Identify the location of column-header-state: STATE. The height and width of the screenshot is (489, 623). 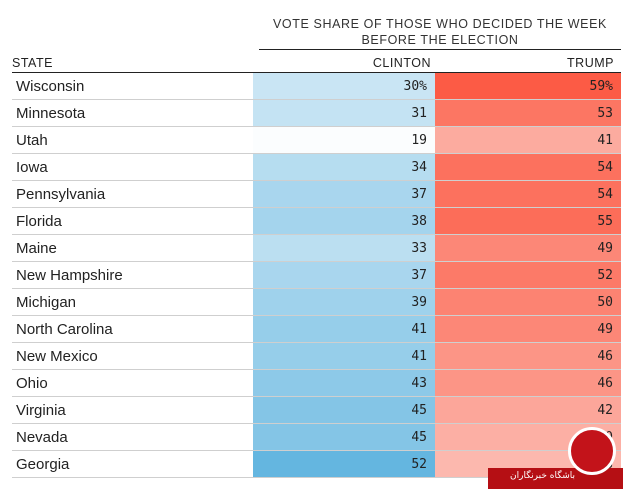
(32, 63).